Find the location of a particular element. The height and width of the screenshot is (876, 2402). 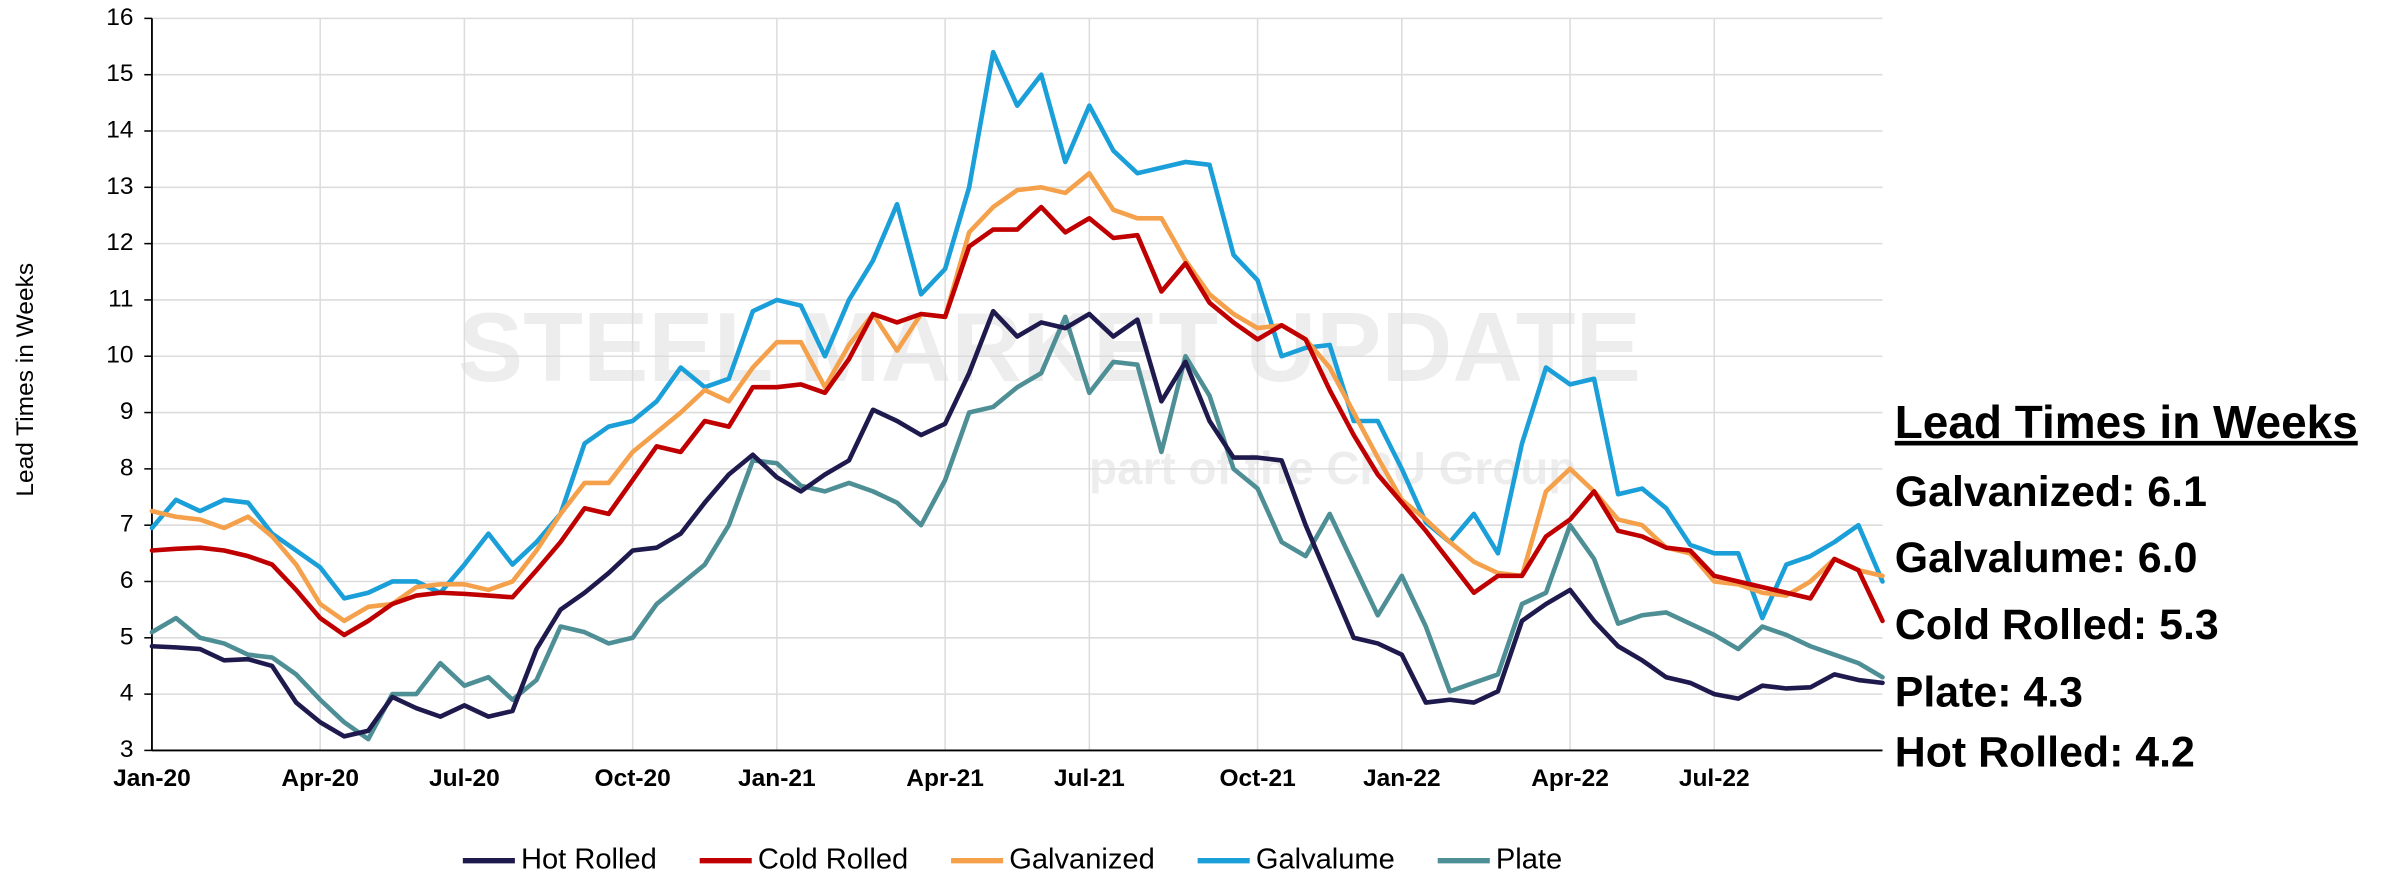

legend-label: Galvalume is located at coordinates (1325, 859).